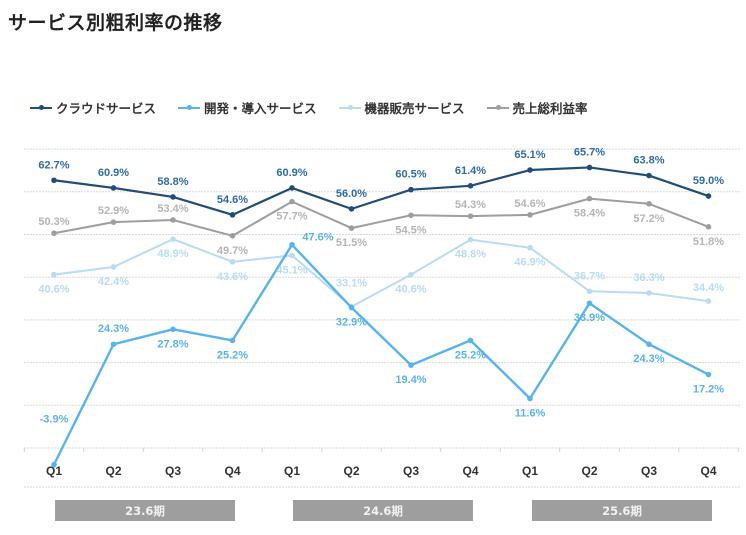  Describe the element at coordinates (351, 243) in the screenshot. I see `data-label-gross-margin: 51.5%` at that location.